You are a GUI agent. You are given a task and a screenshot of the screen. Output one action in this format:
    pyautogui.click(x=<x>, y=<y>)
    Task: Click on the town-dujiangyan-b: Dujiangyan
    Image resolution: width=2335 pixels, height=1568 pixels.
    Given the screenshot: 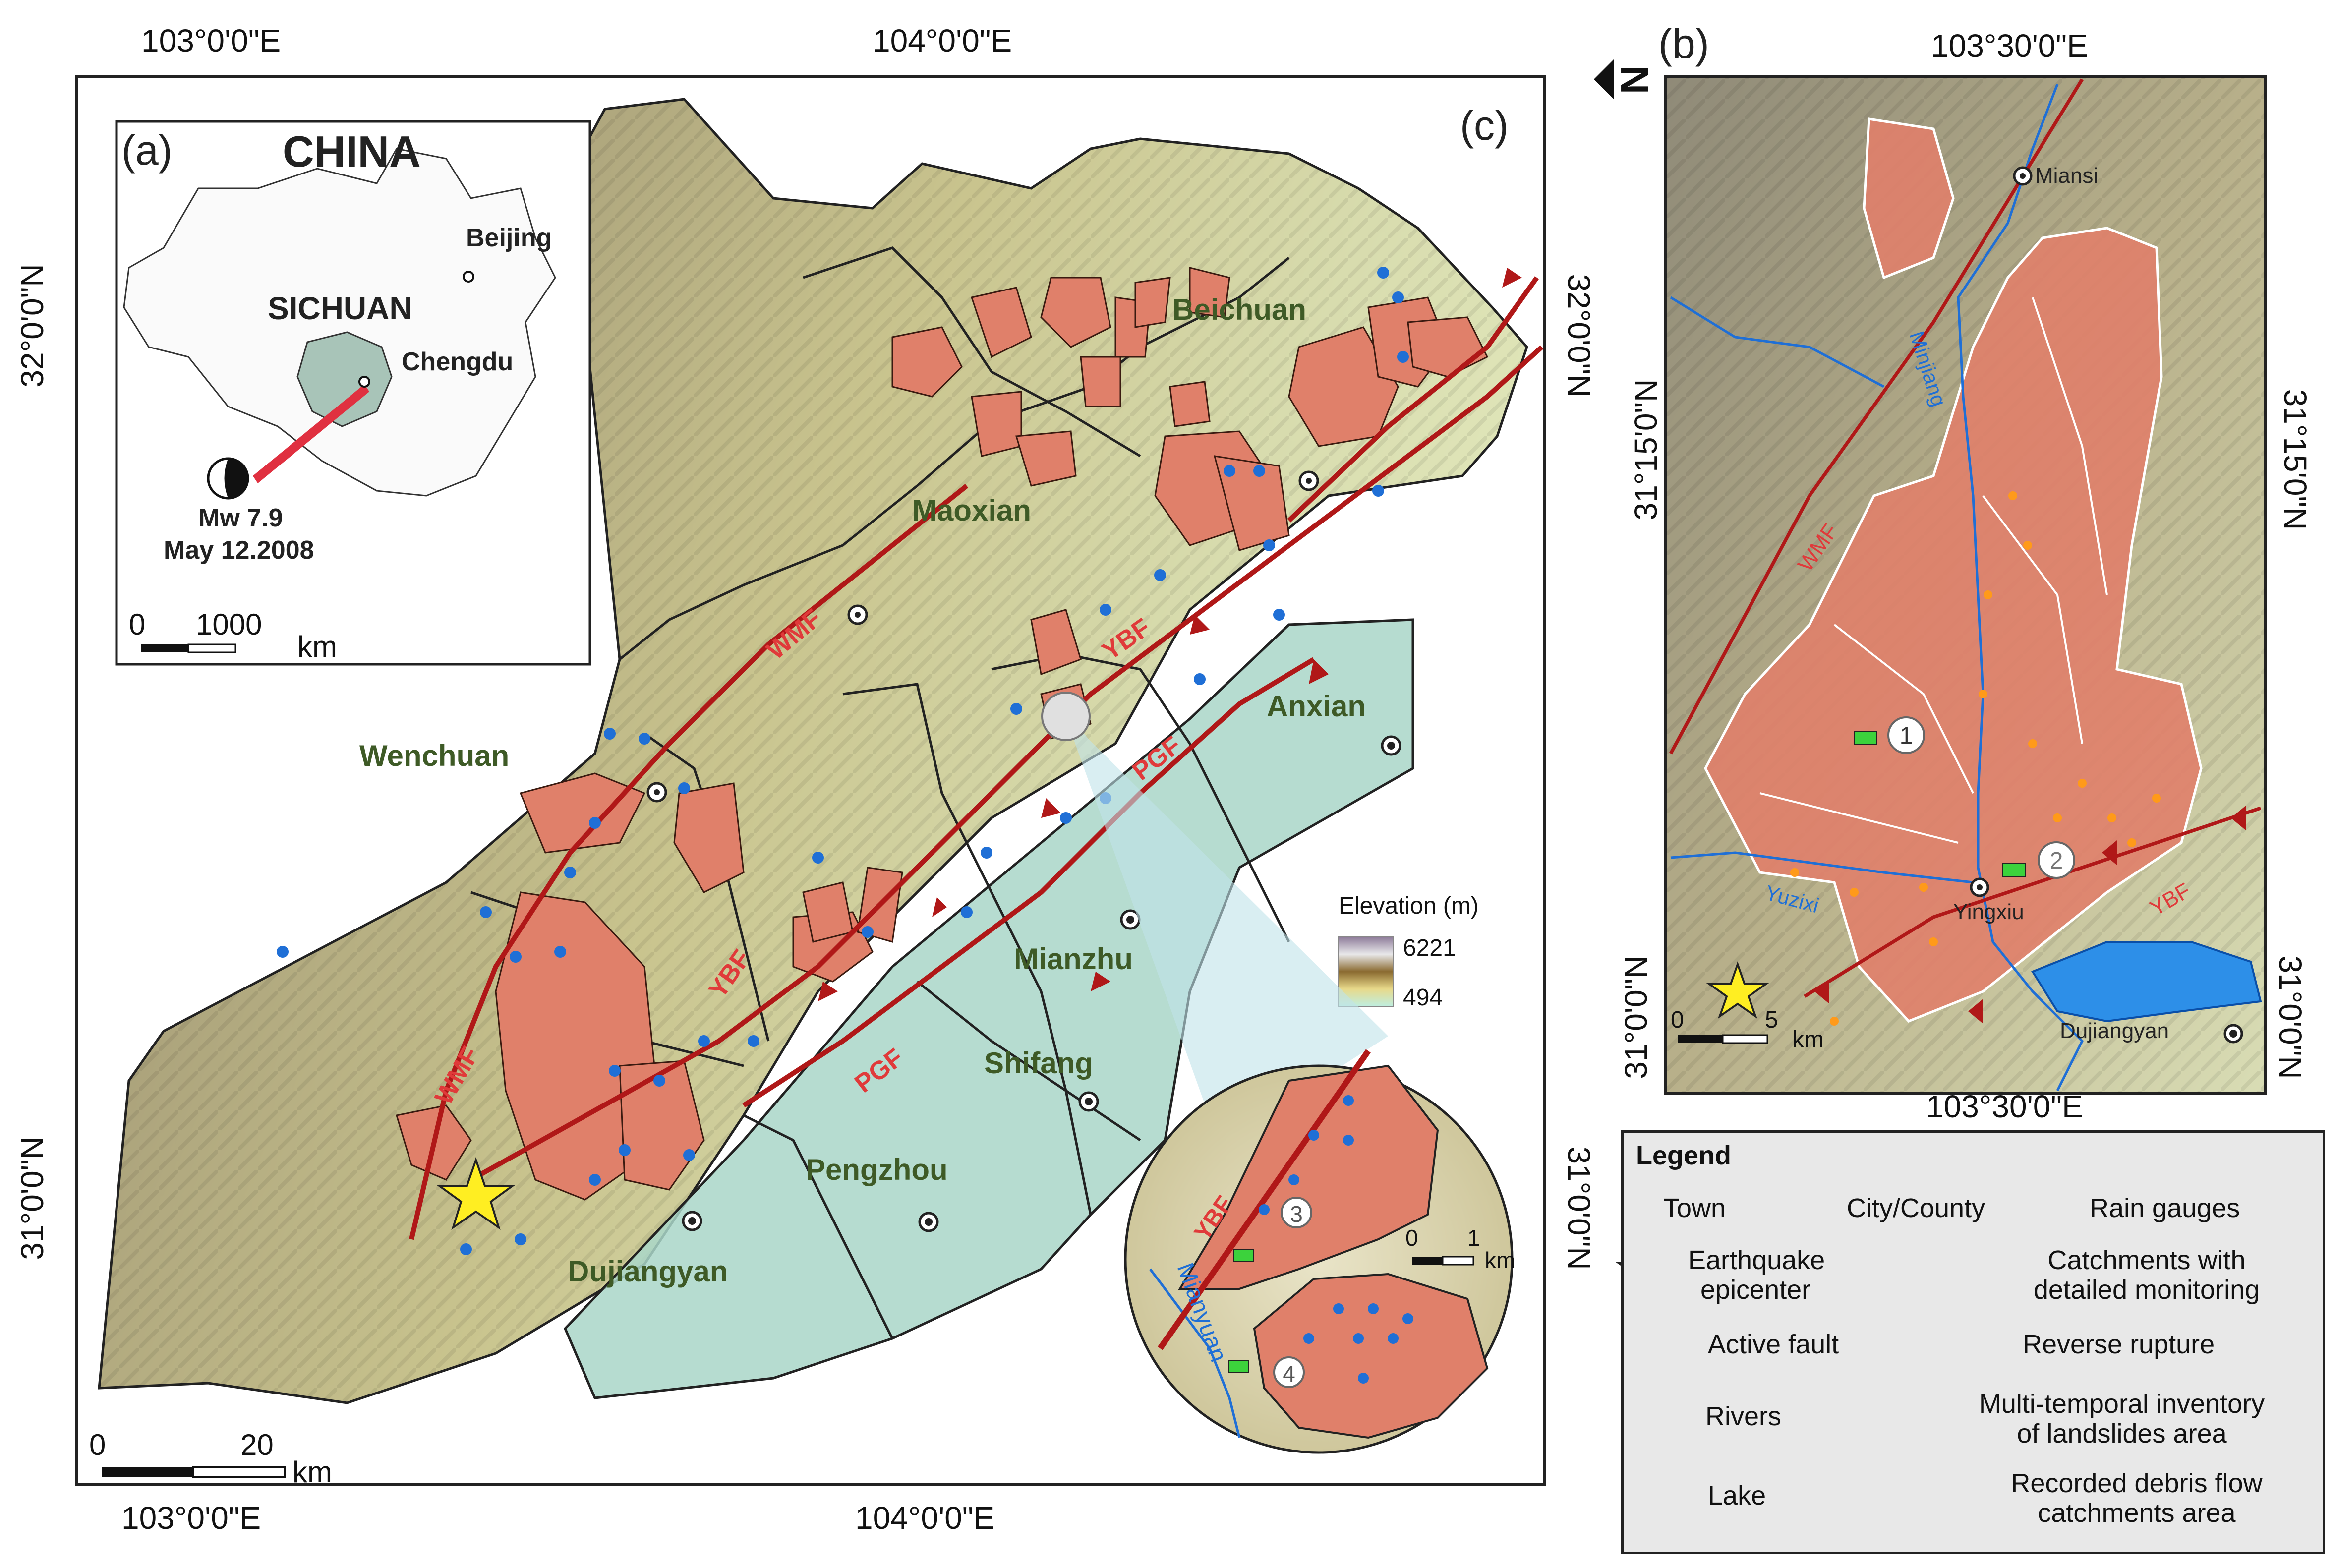 What is the action you would take?
    pyautogui.click(x=2114, y=1031)
    